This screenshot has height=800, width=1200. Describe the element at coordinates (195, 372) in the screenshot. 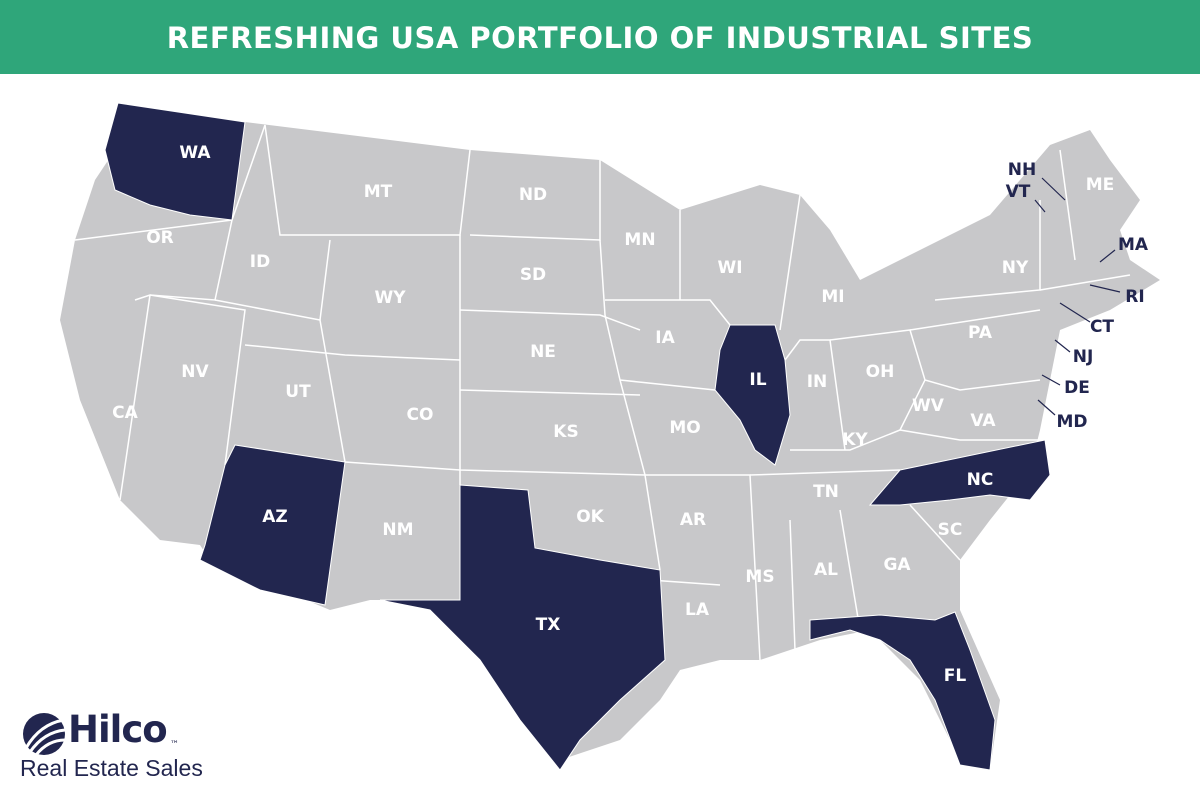

I see `state-label: NV` at that location.